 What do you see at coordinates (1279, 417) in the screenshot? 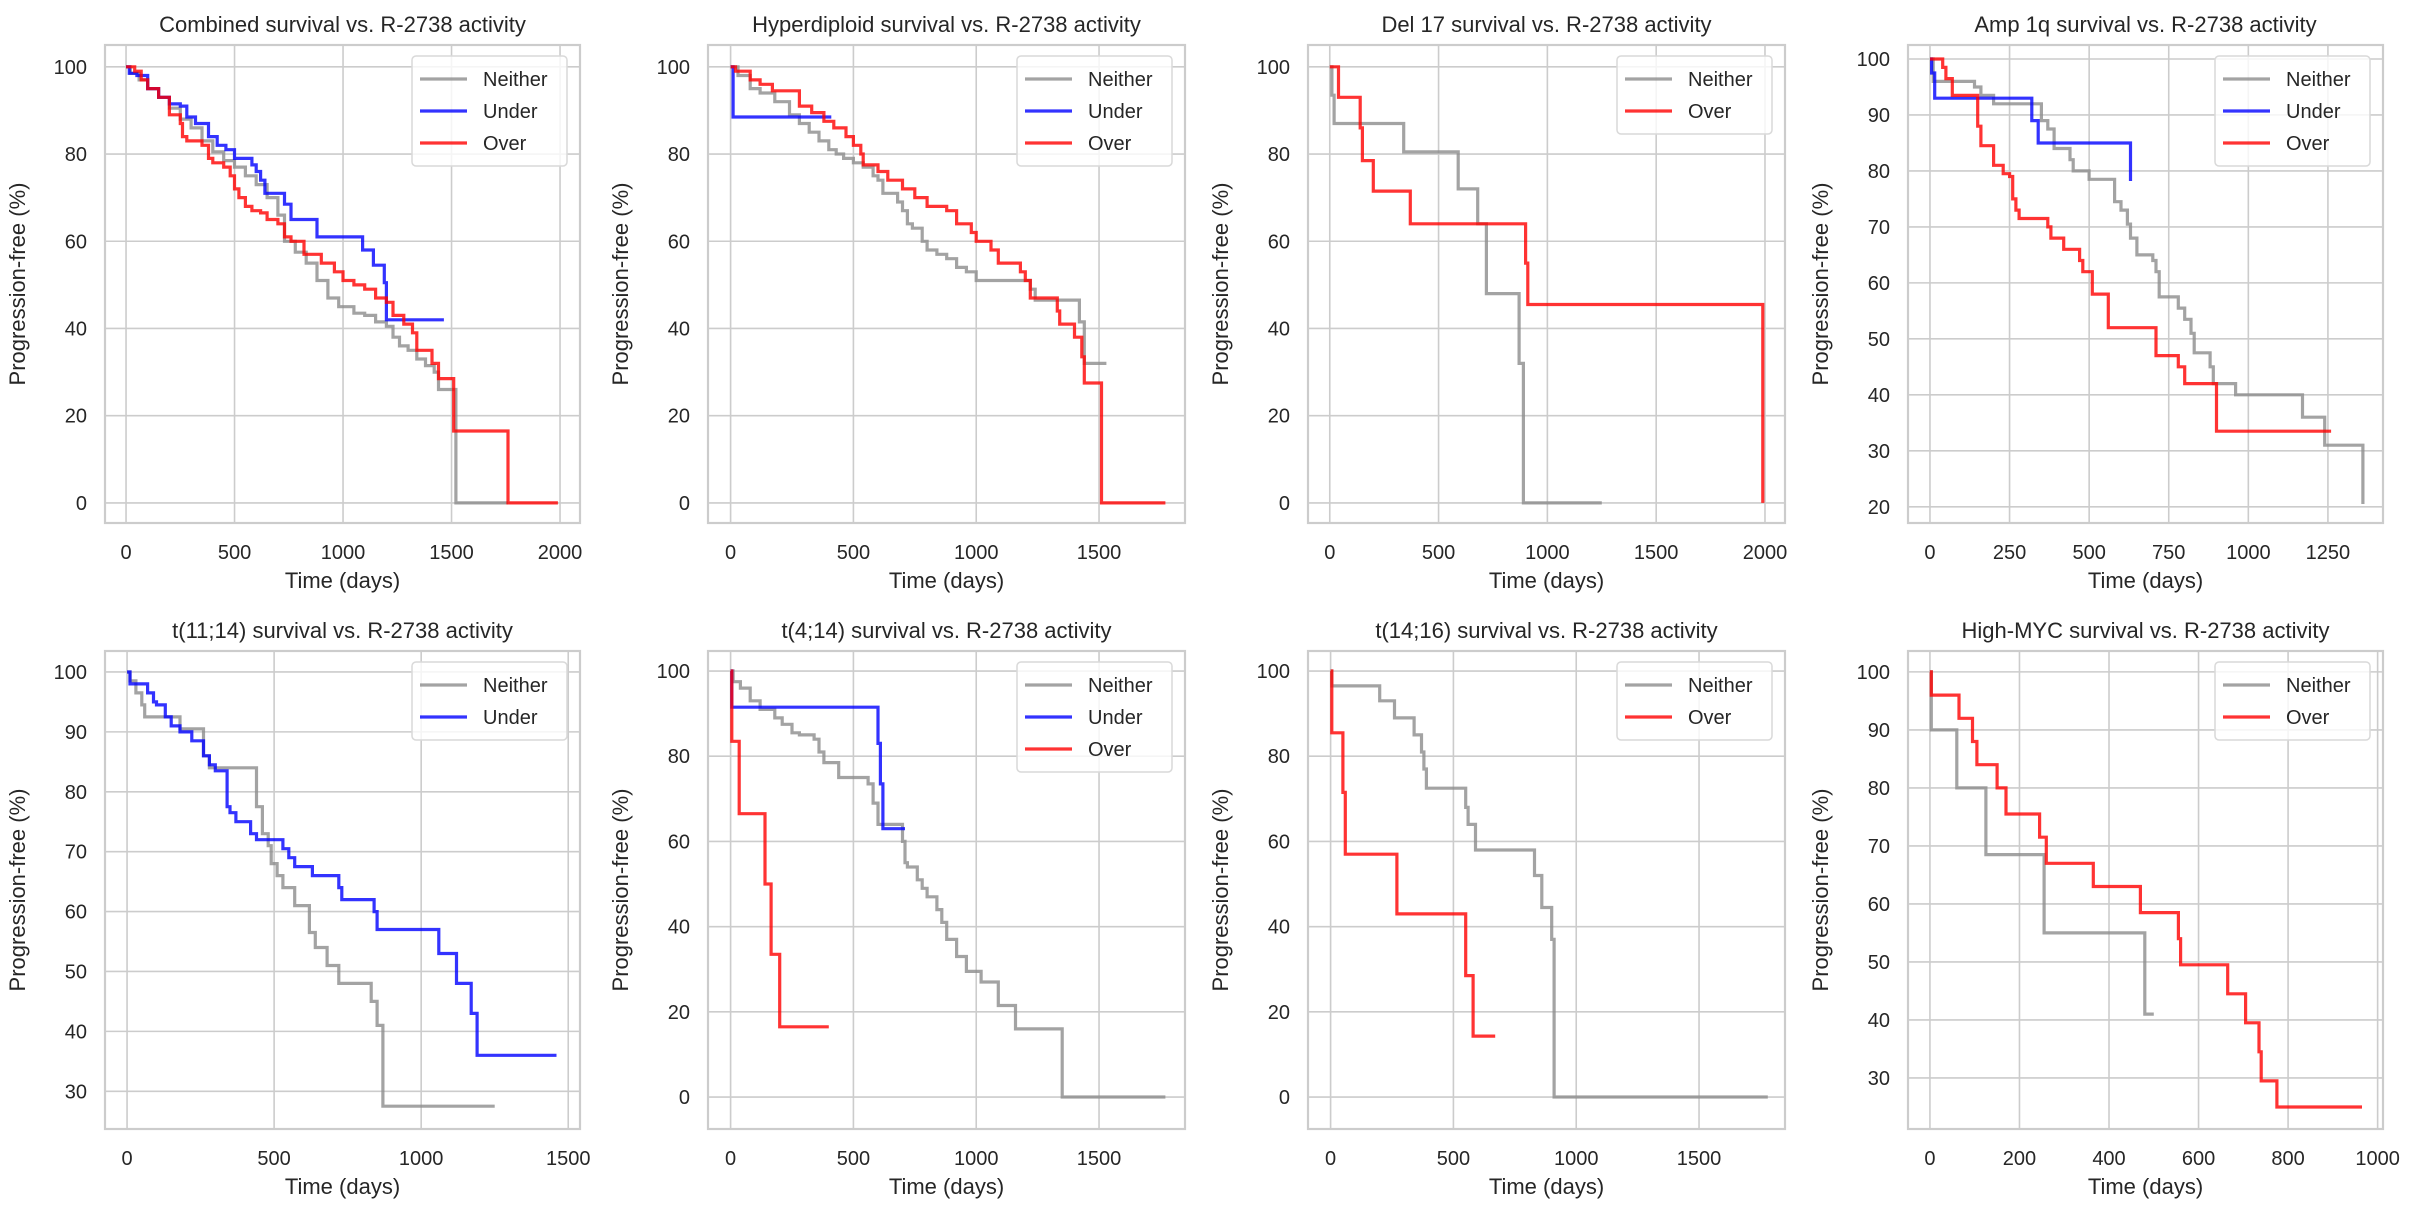
I see `y-tick-label: 20` at bounding box center [1279, 417].